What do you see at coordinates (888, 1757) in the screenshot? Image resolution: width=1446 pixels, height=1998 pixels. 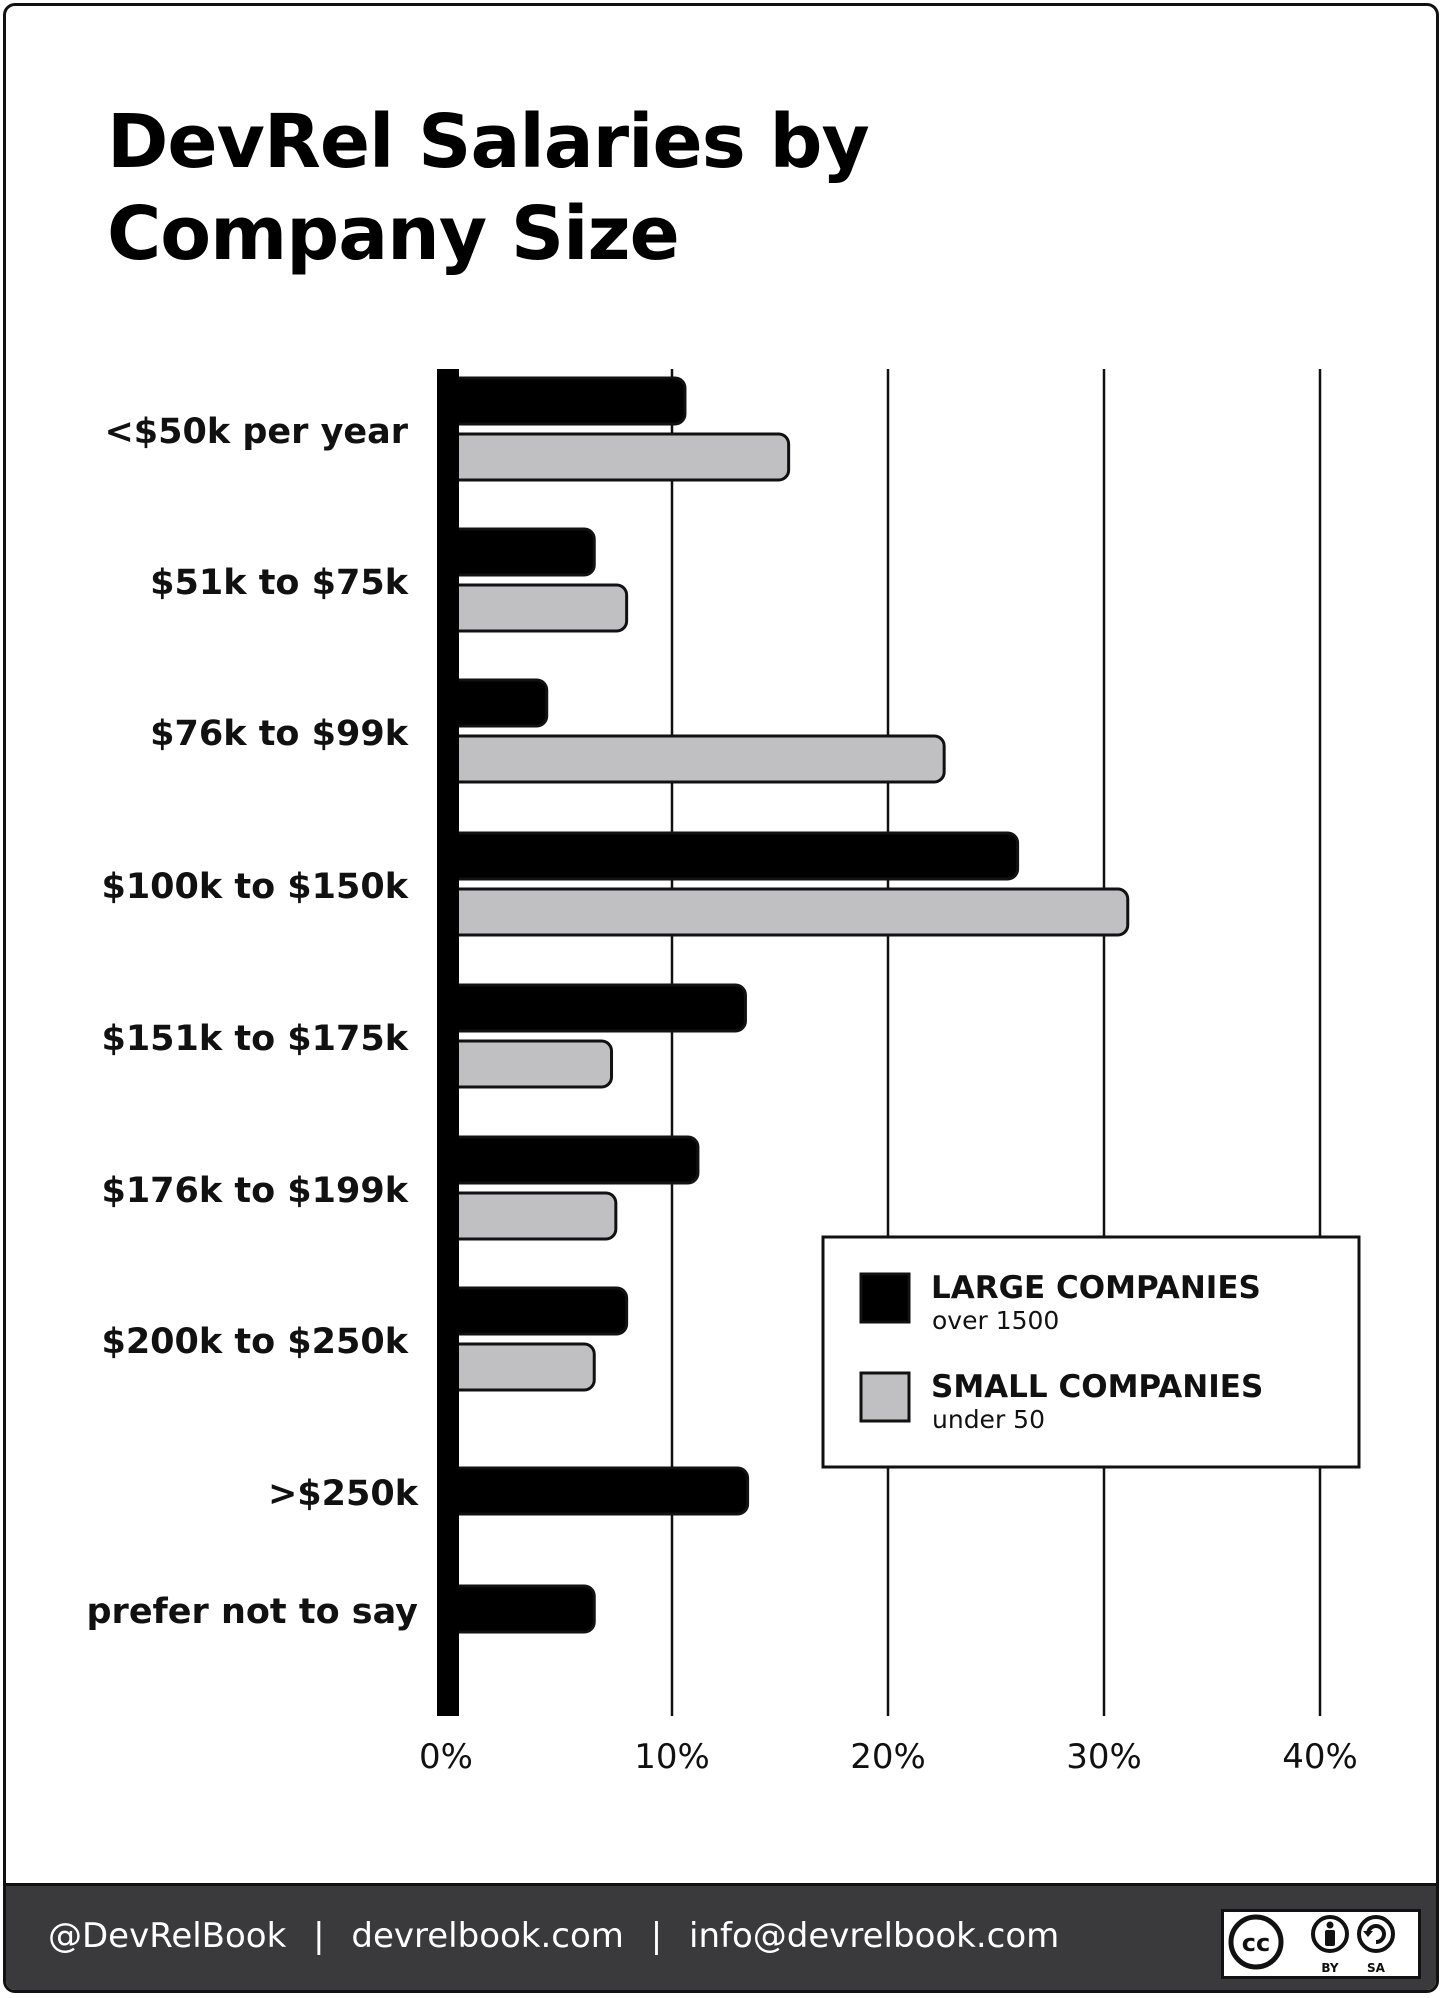 I see `x-tick-label: 20%` at bounding box center [888, 1757].